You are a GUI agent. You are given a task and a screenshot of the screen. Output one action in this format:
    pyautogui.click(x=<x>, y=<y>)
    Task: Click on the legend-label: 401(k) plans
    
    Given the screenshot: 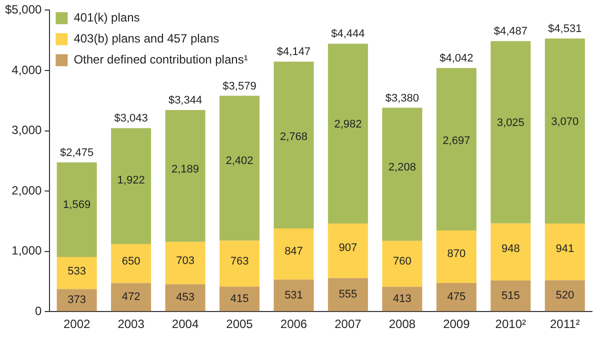 What is the action you would take?
    pyautogui.click(x=107, y=17)
    